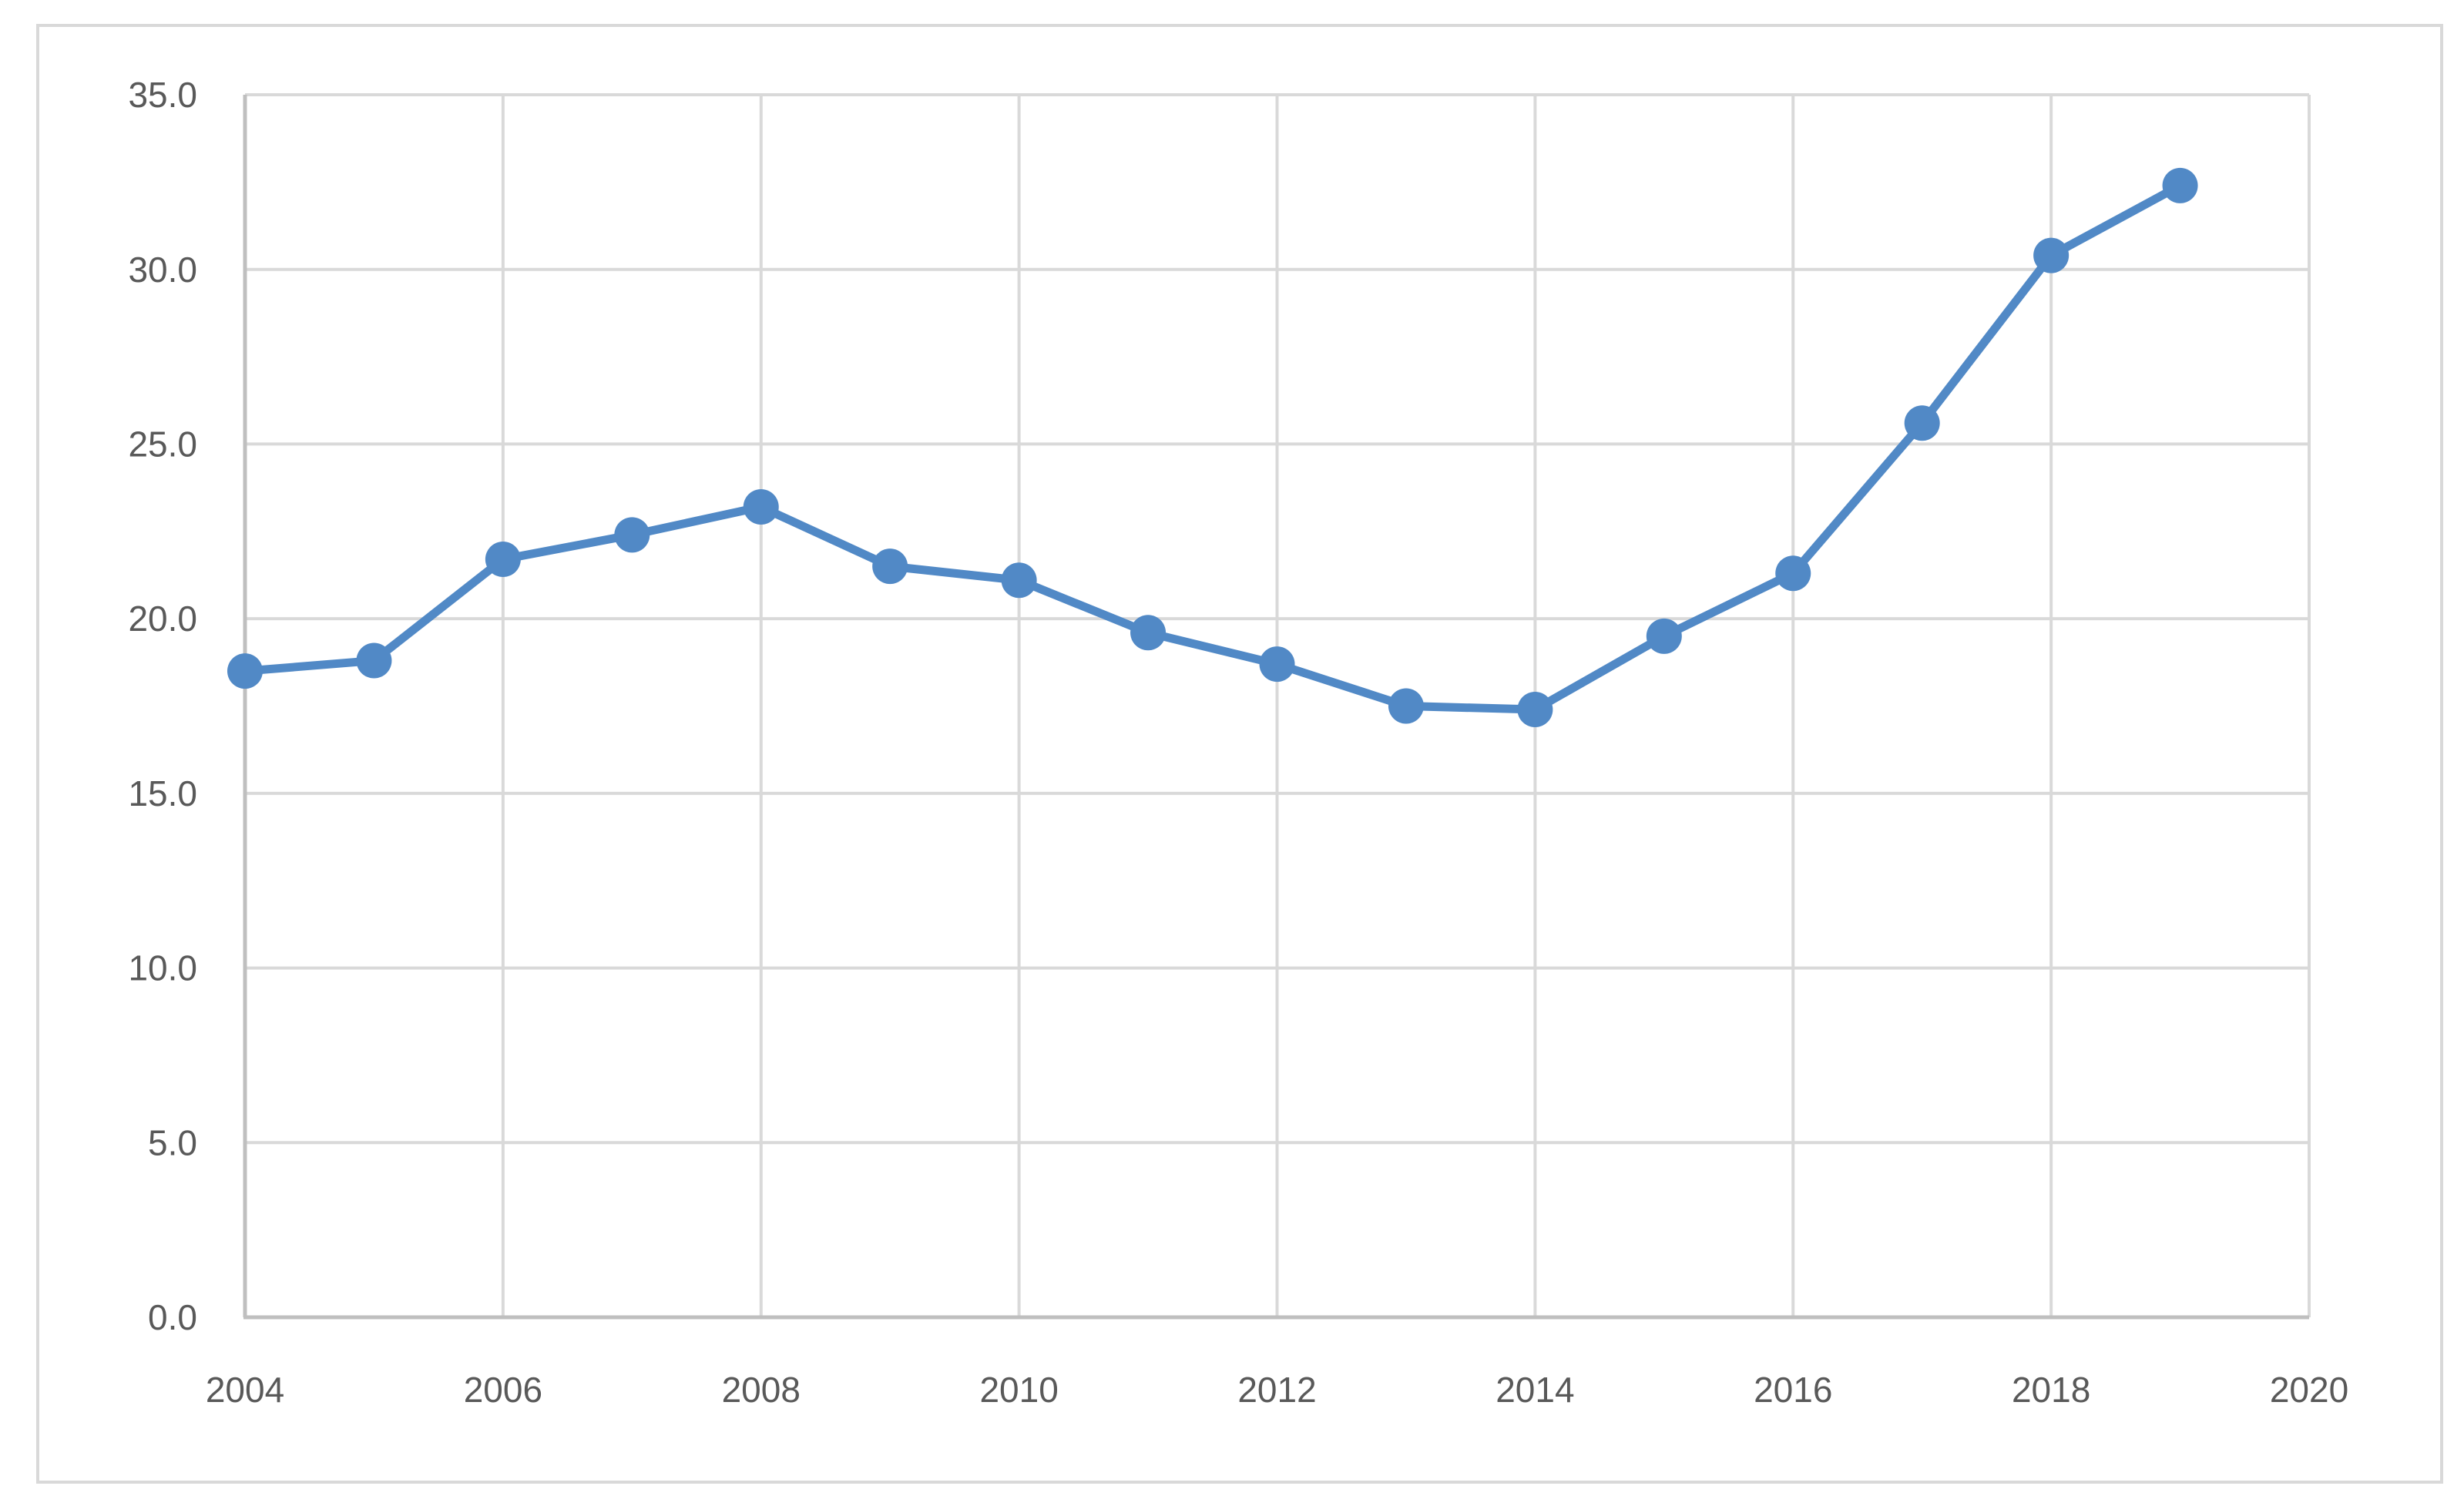 This screenshot has width=2464, height=1496. Describe the element at coordinates (2051, 1390) in the screenshot. I see `x-axis-tick-label: 2018` at that location.